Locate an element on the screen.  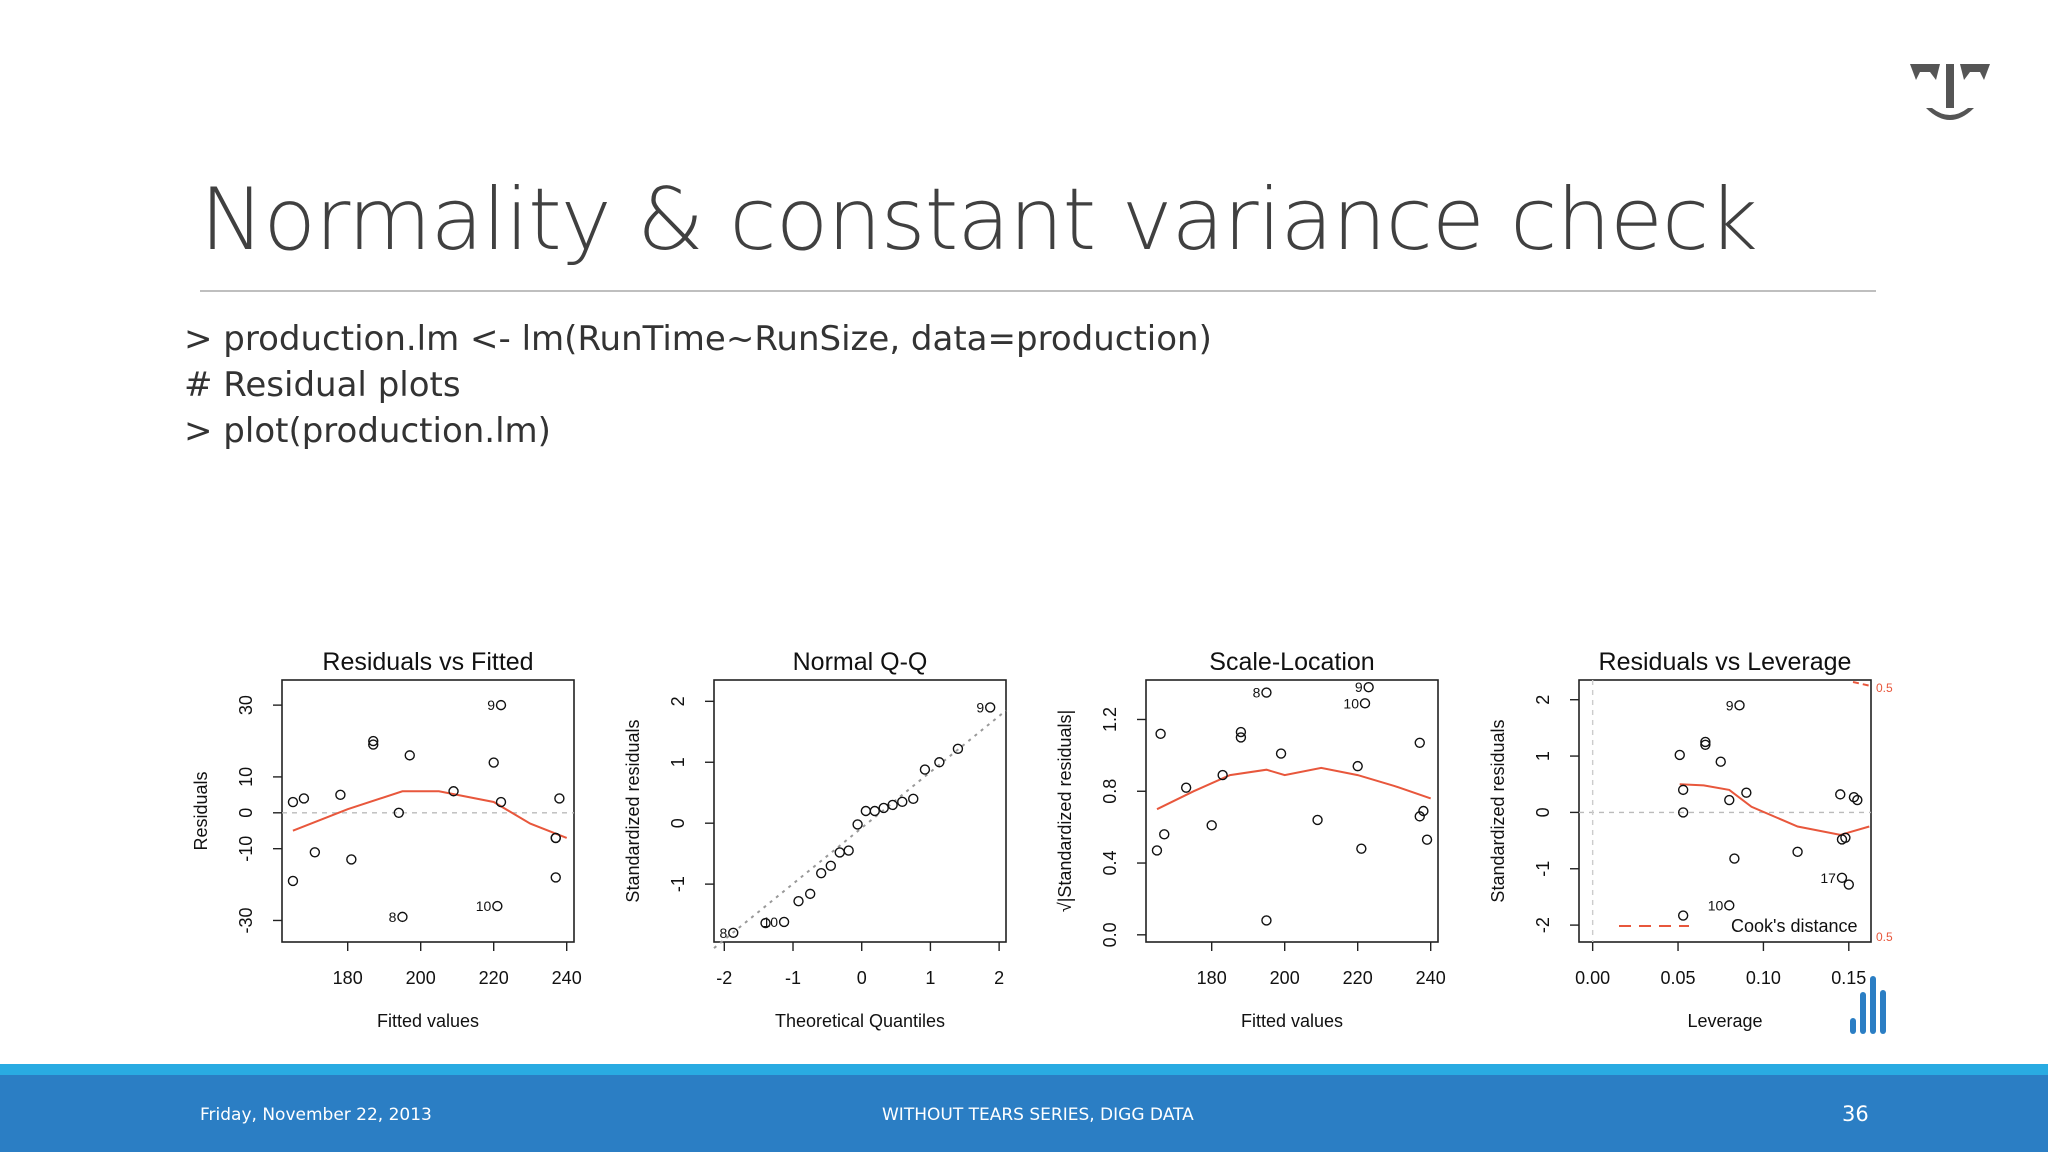
plot1-point-label: 8 is located at coordinates (393, 917).